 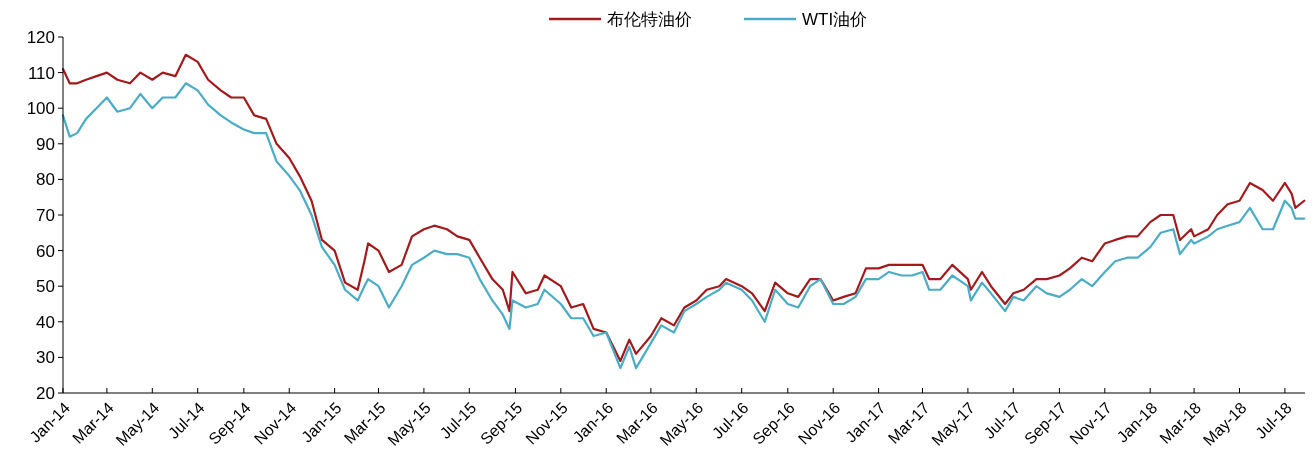 What do you see at coordinates (41, 73) in the screenshot?
I see `y-tick-label: 110` at bounding box center [41, 73].